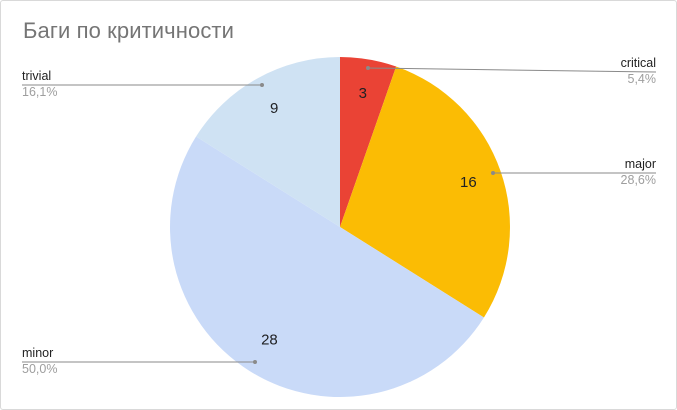  Describe the element at coordinates (39, 92) in the screenshot. I see `label-percent-trivial: 16,1%` at that location.